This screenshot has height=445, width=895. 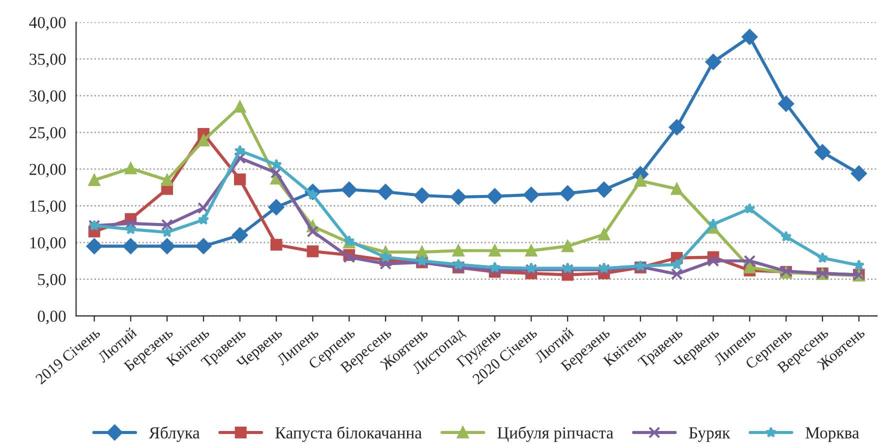 What do you see at coordinates (48, 171) in the screenshot?
I see `y-tick-label: 20,00` at bounding box center [48, 171].